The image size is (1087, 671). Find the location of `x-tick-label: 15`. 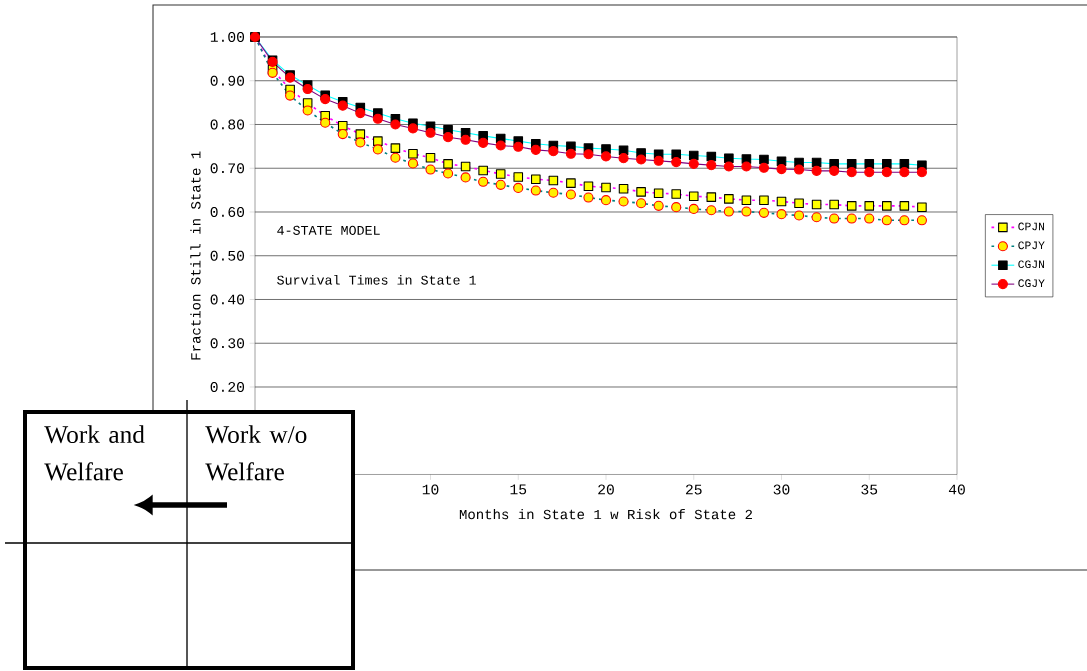

x-tick-label: 15 is located at coordinates (518, 489).